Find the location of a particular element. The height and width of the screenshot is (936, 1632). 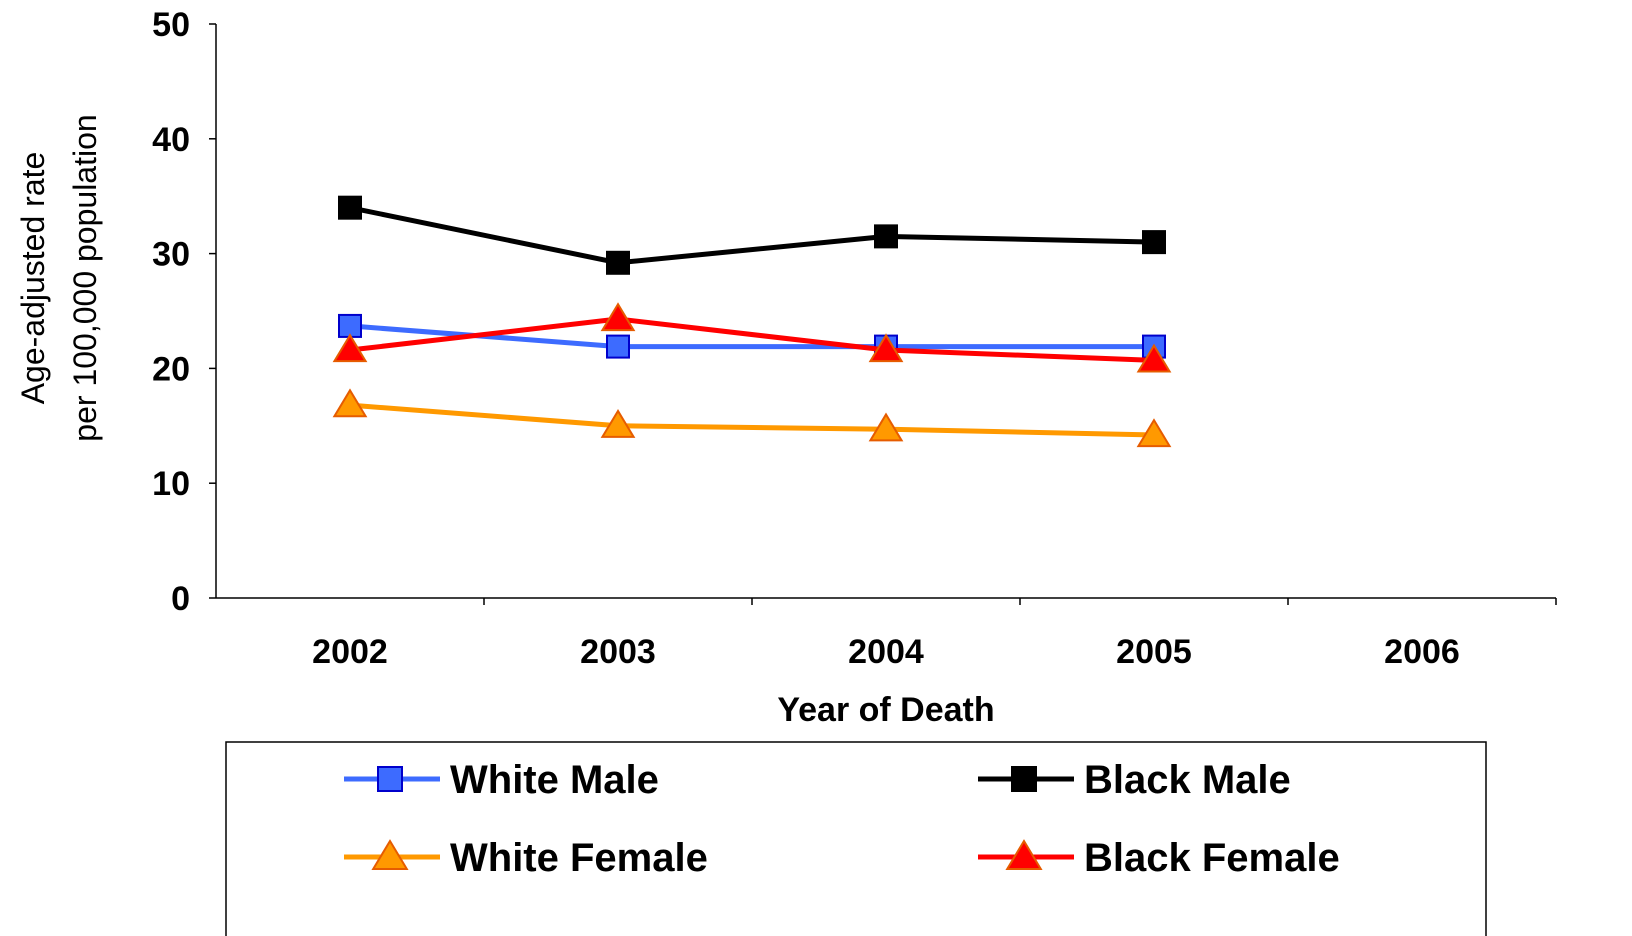

legend-label: Black Female is located at coordinates (1212, 858).